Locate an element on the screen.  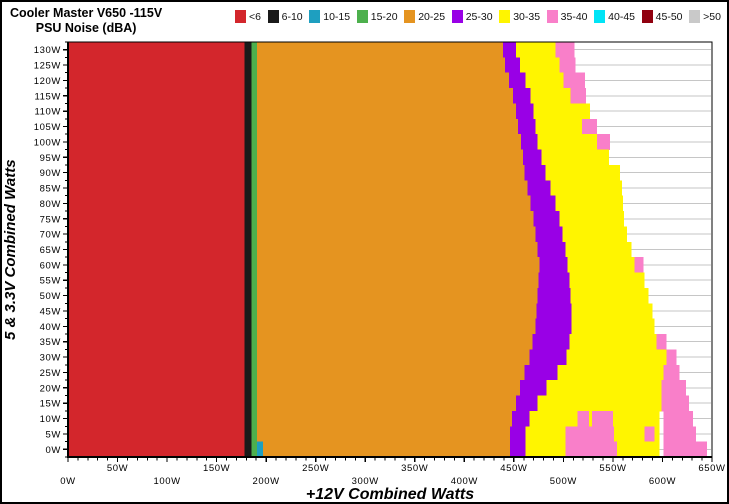
svg-text: 600W is located at coordinates (662, 481).